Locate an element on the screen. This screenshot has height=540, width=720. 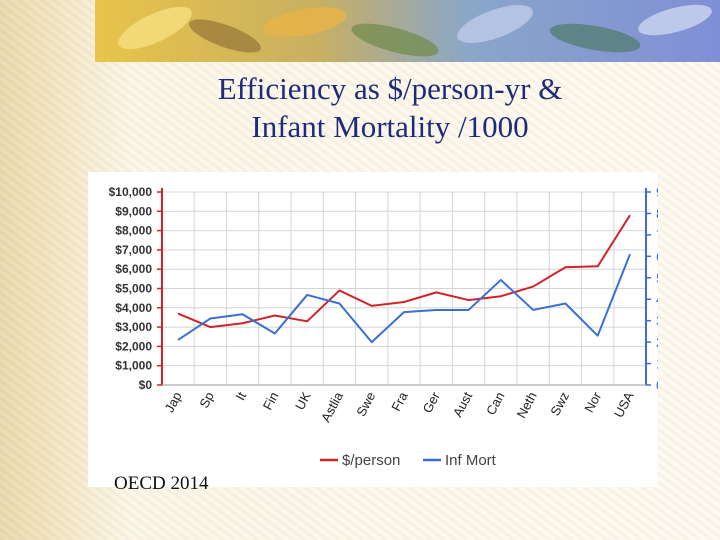
left-axis-tick-label: $10,000 is located at coordinates (131, 192).